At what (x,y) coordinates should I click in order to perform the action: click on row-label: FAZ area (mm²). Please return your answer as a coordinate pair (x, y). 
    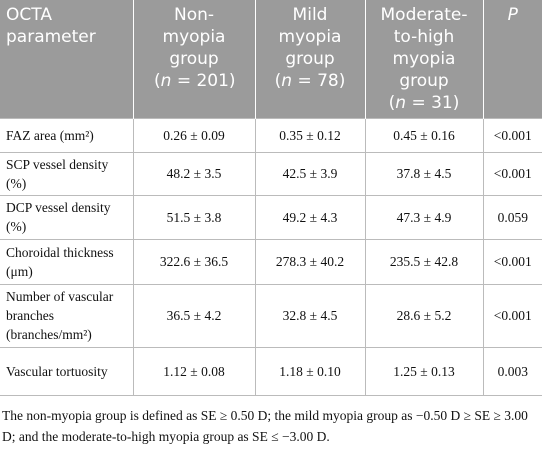
    Looking at the image, I should click on (67, 135).